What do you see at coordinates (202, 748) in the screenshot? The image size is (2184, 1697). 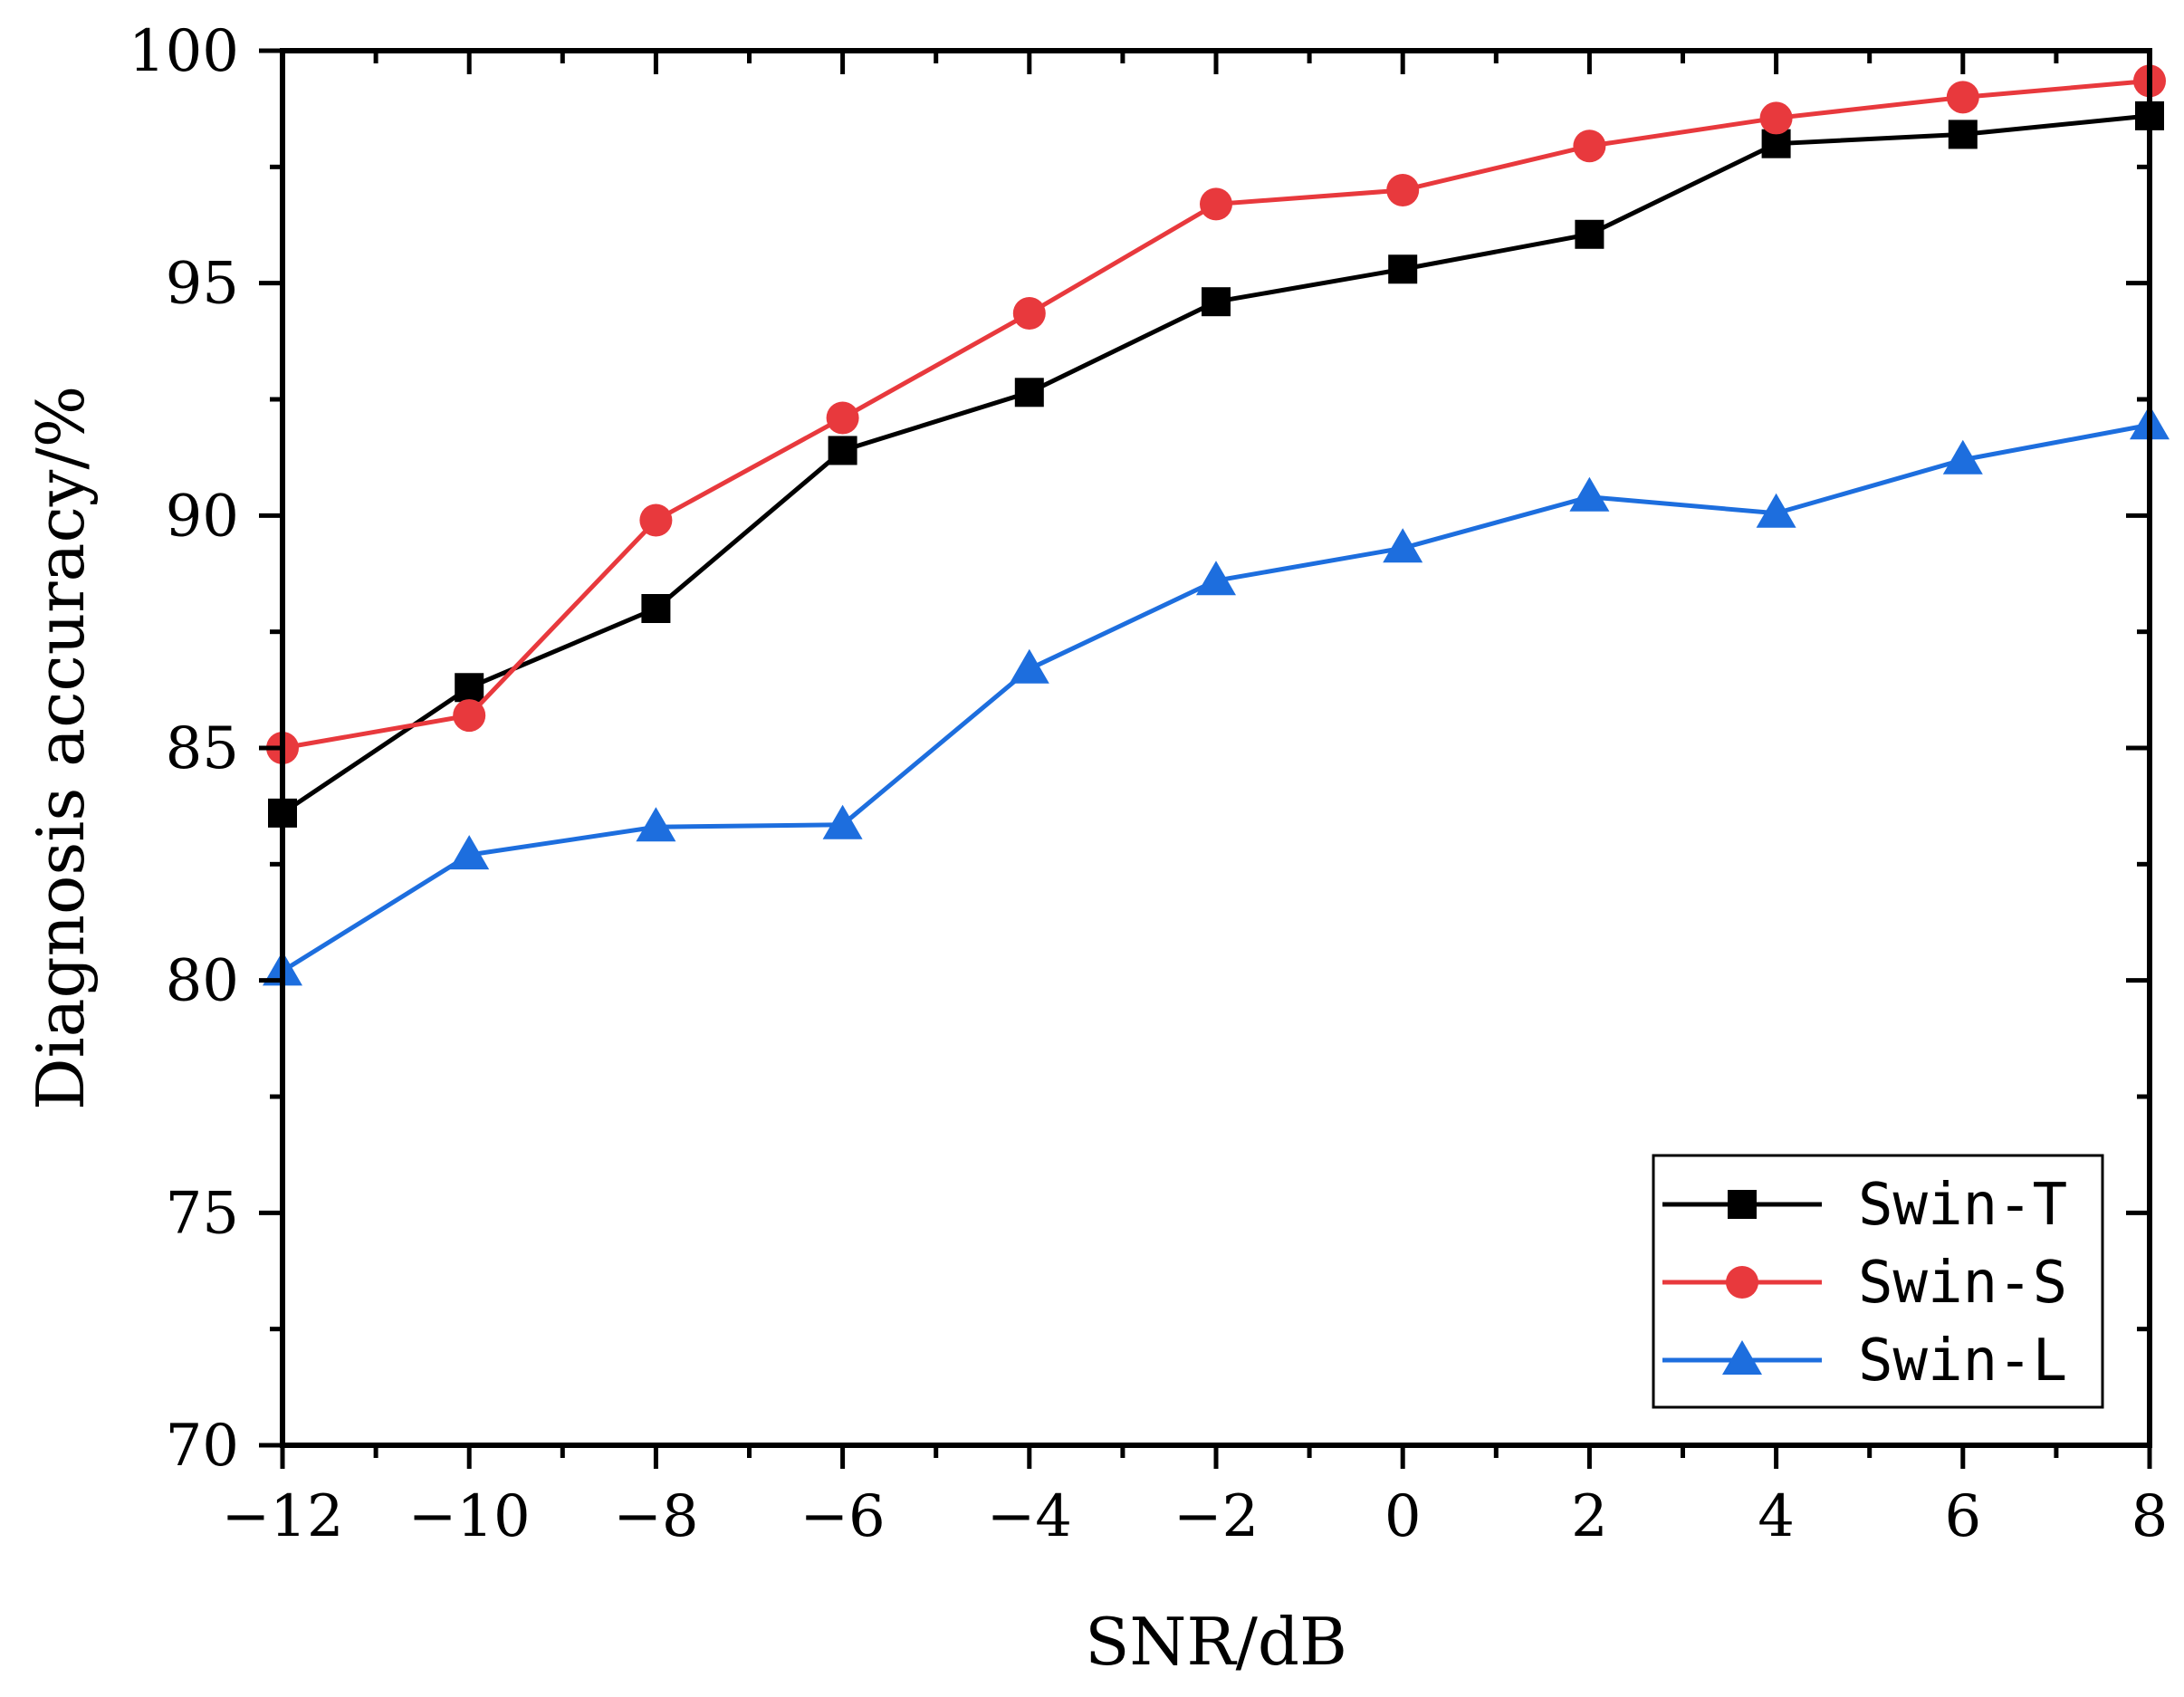 I see `y-tick-label: 85` at bounding box center [202, 748].